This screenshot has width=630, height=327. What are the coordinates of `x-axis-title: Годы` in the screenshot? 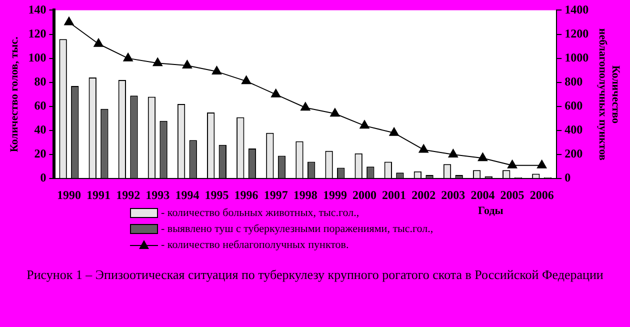 It's located at (491, 211).